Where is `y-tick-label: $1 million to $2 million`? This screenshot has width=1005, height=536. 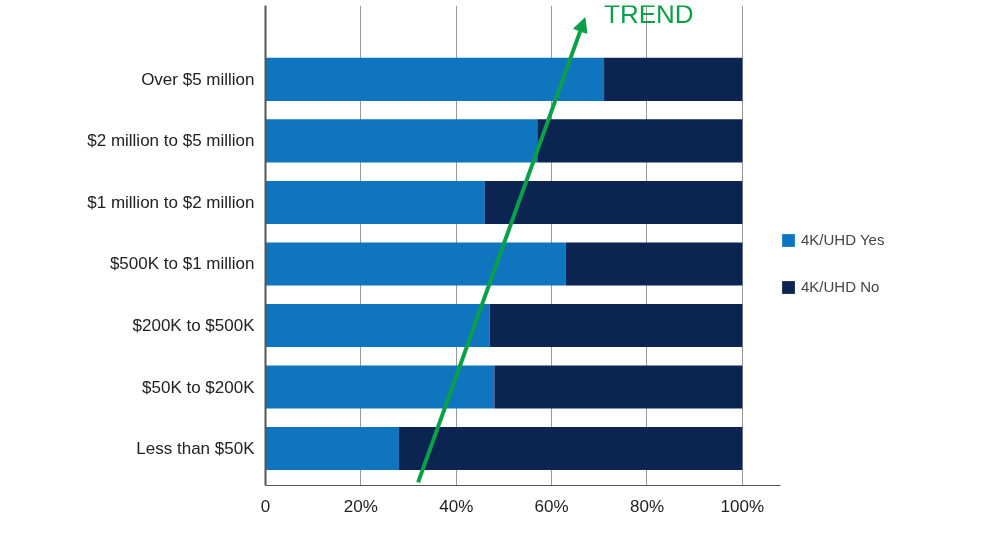 y-tick-label: $1 million to $2 million is located at coordinates (171, 202).